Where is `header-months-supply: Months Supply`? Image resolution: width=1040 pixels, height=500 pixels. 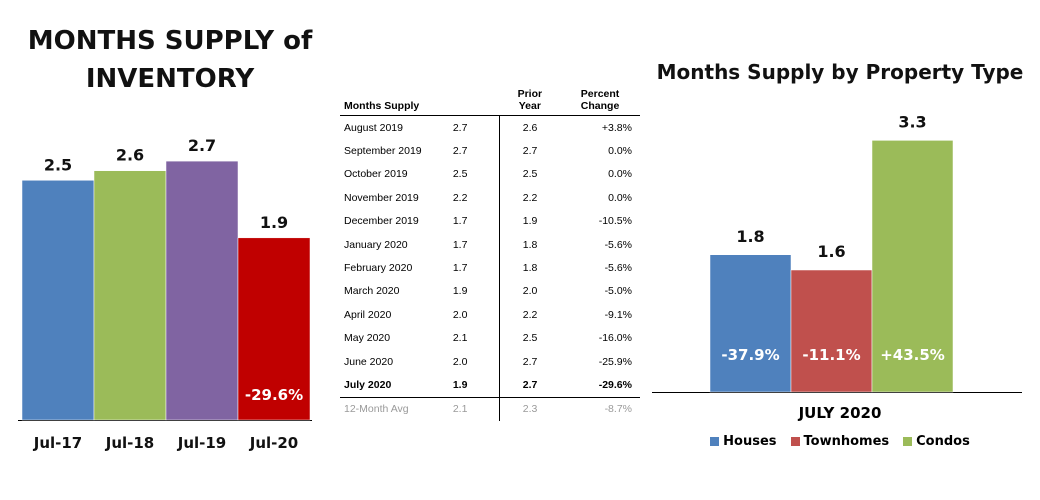 header-months-supply: Months Supply is located at coordinates (396, 102).